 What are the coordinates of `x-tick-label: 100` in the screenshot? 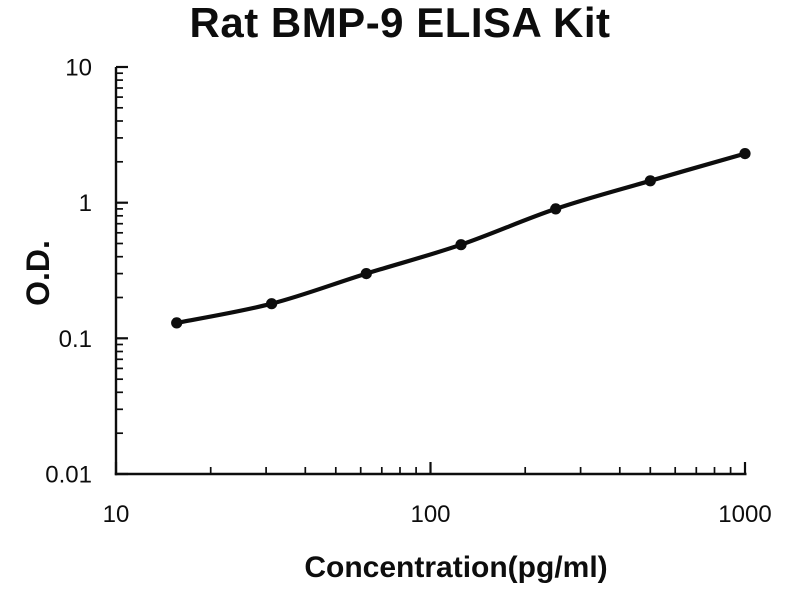 It's located at (430, 514).